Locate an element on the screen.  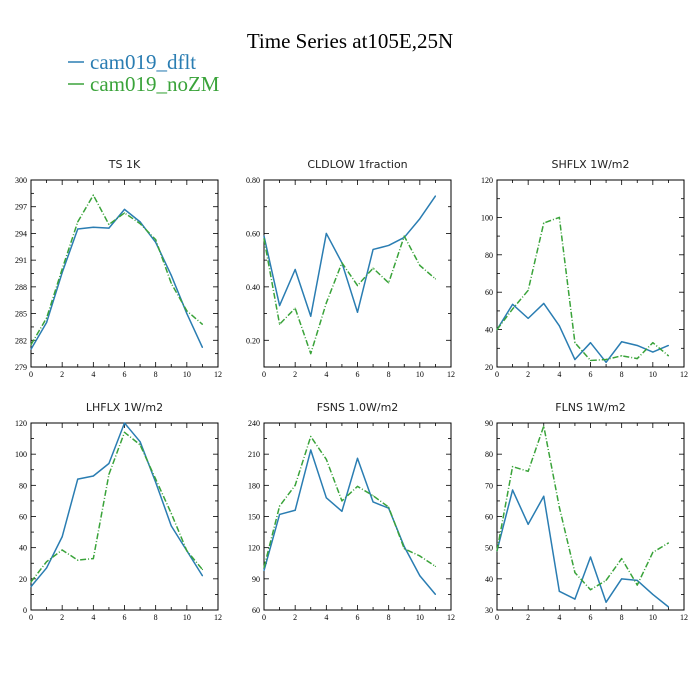
y-tick-label: 279 is located at coordinates (21, 367).